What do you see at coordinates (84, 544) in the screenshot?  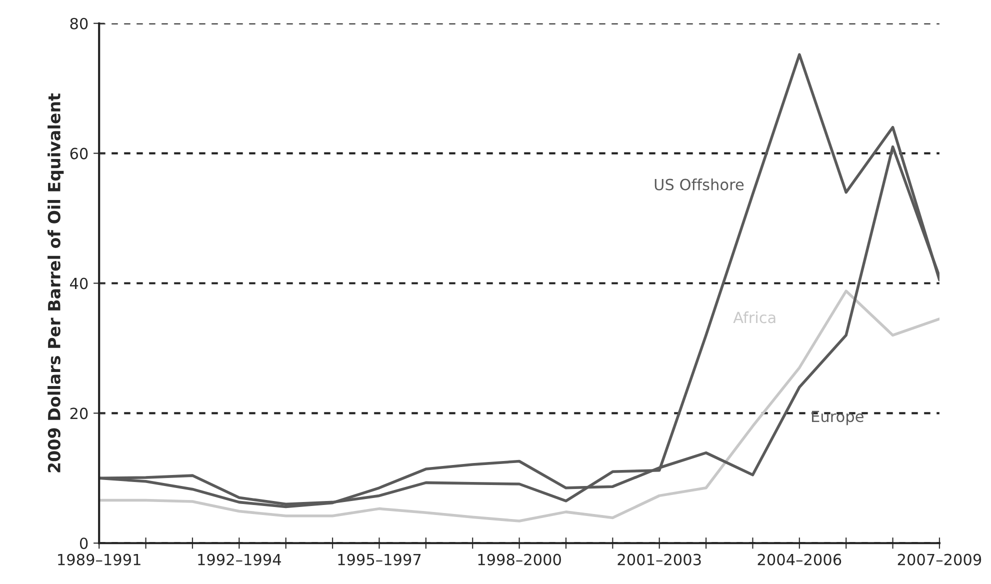 I see `y-tick-label: 0` at bounding box center [84, 544].